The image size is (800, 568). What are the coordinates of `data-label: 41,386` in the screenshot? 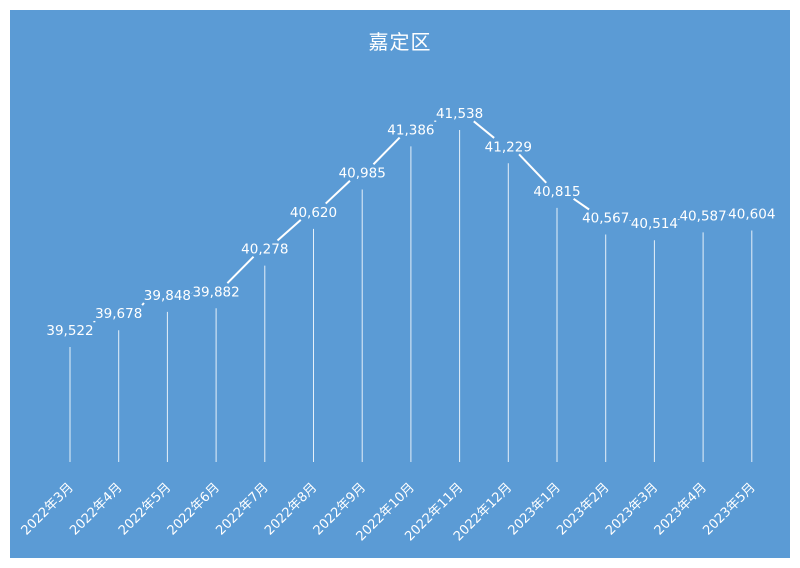 It's located at (410, 130).